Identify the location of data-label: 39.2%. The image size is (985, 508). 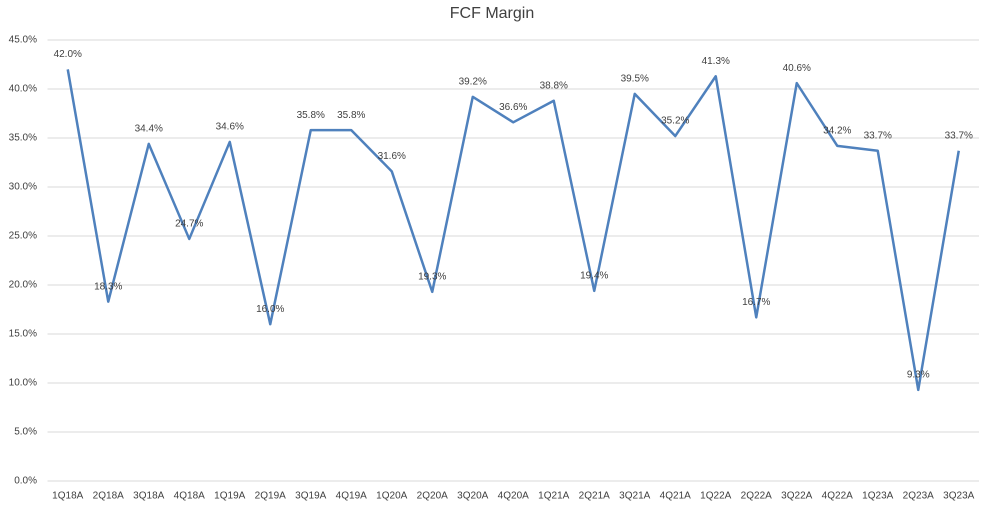
(473, 81).